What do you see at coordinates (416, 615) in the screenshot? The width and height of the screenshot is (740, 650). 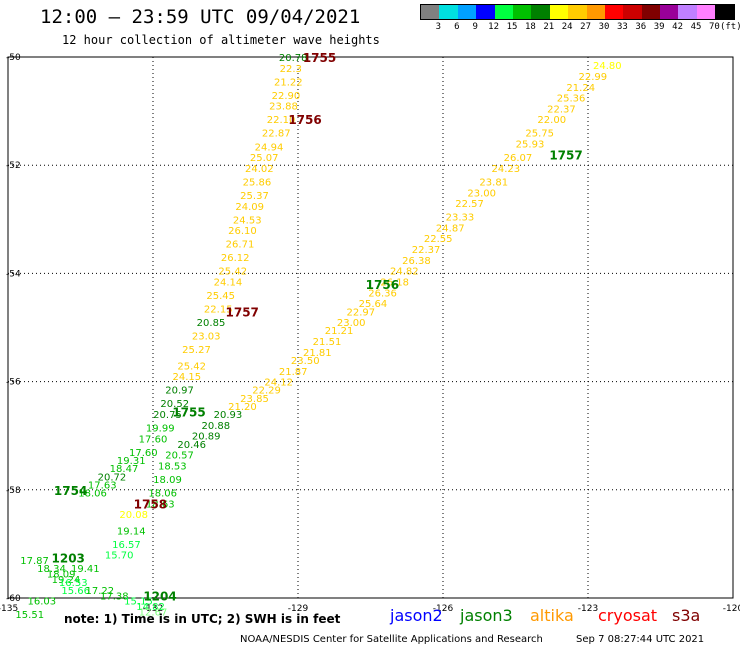 I see `satellite-jason2: jason2` at bounding box center [416, 615].